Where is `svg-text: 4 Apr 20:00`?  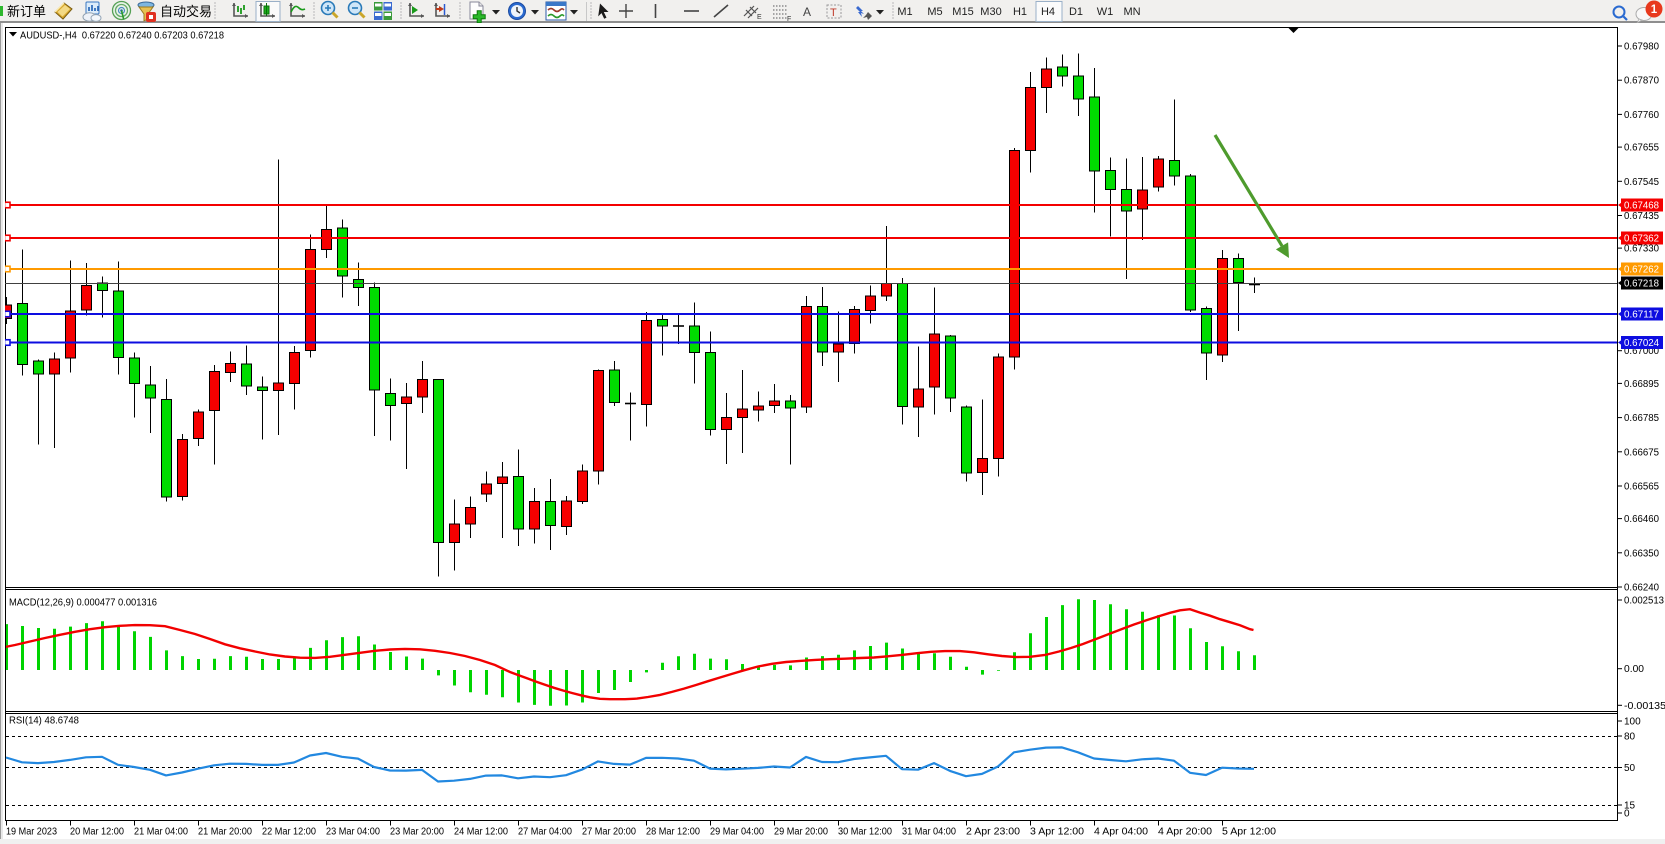 svg-text: 4 Apr 20:00 is located at coordinates (1185, 832).